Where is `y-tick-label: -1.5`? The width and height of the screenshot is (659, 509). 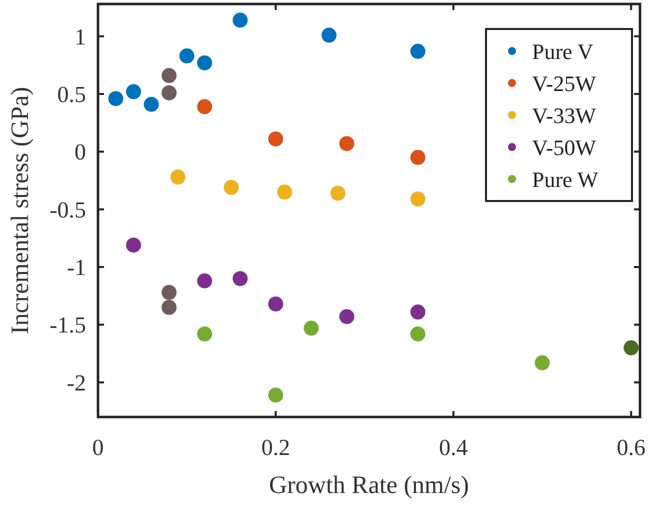
y-tick-label: -1.5 is located at coordinates (68, 325).